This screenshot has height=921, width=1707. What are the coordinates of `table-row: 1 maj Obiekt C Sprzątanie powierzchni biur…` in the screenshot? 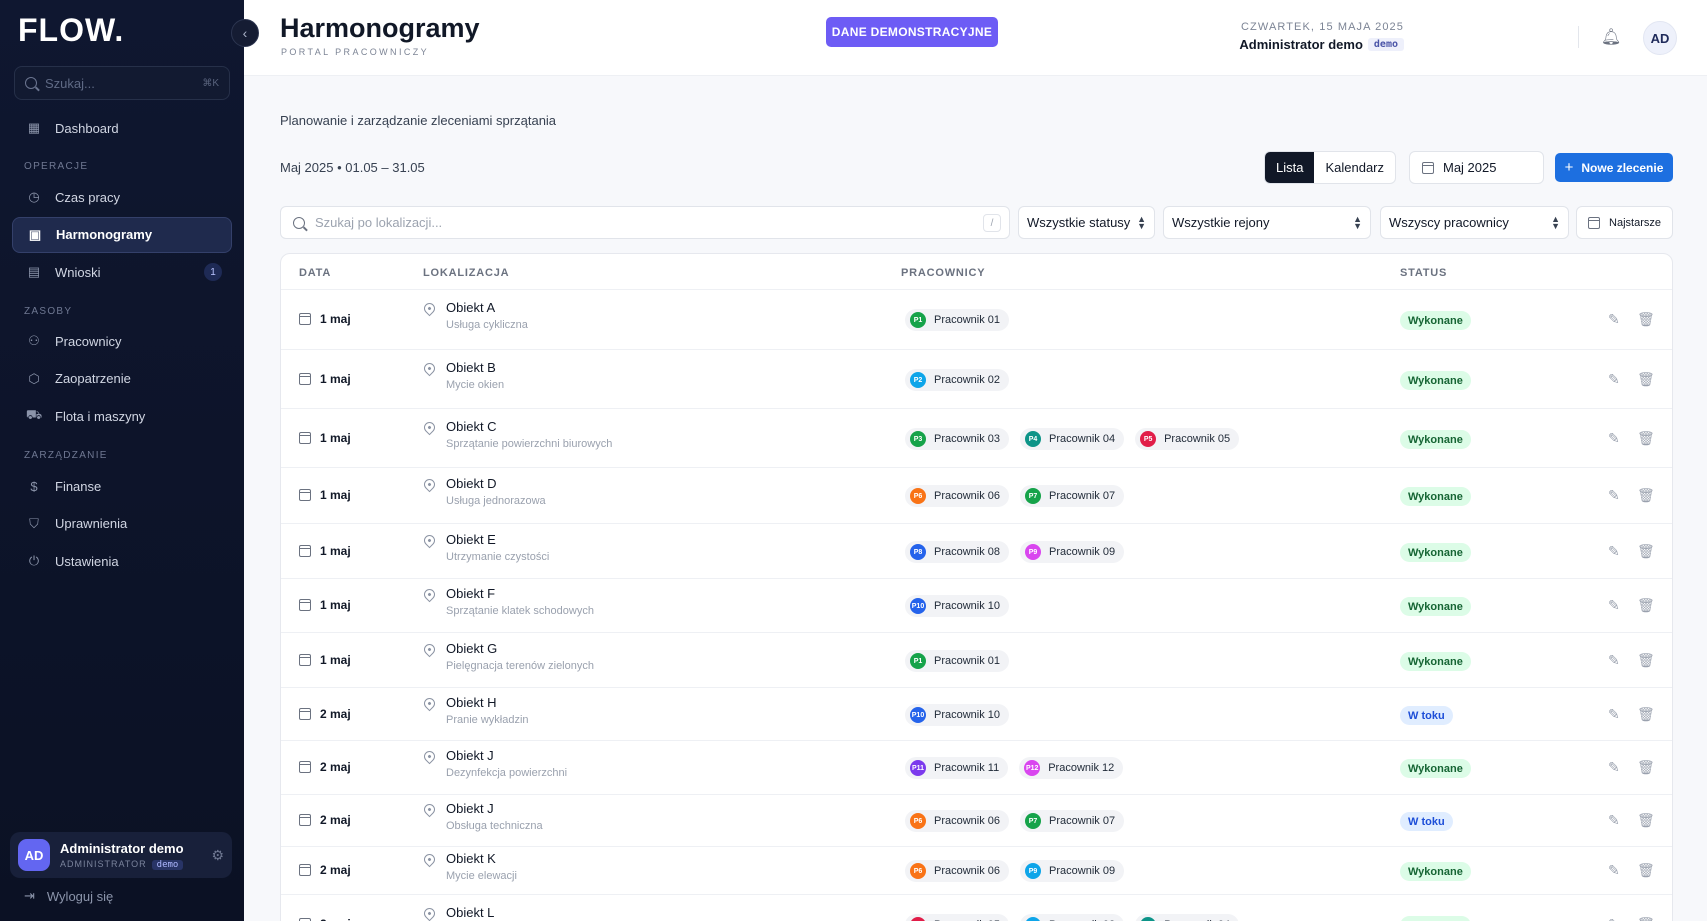 It's located at (976, 438).